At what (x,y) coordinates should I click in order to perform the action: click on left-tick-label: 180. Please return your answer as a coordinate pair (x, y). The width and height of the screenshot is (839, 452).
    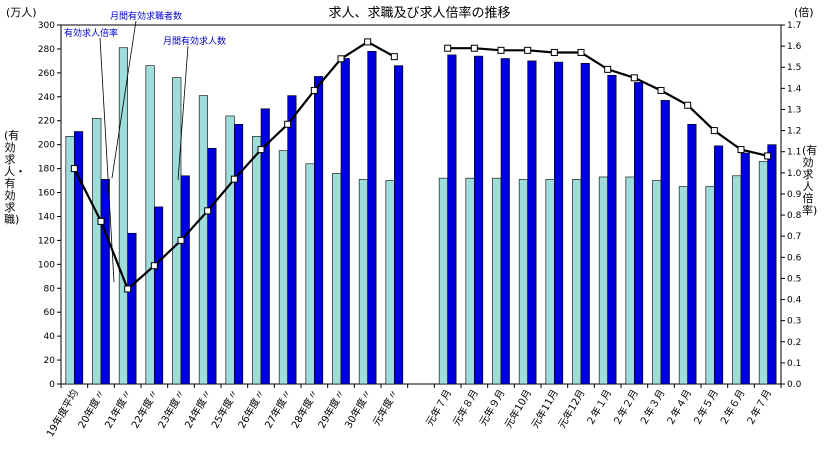
    Looking at the image, I should click on (46, 170).